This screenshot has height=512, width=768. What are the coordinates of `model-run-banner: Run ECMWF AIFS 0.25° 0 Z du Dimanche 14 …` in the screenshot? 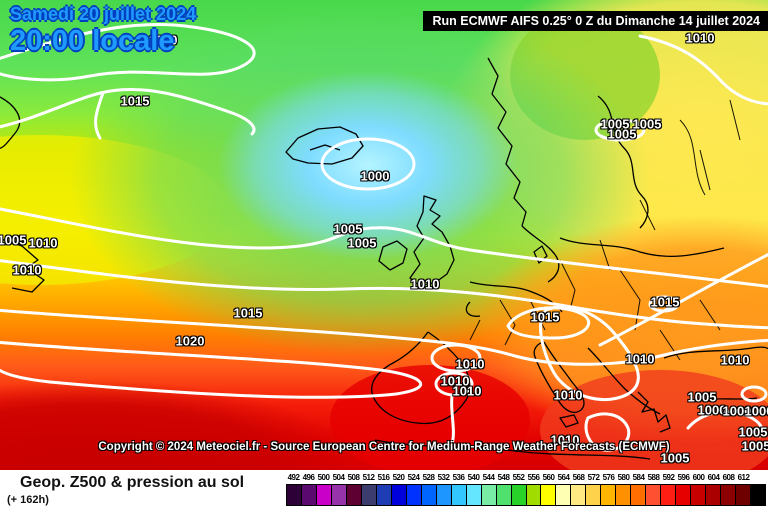 It's located at (595, 21).